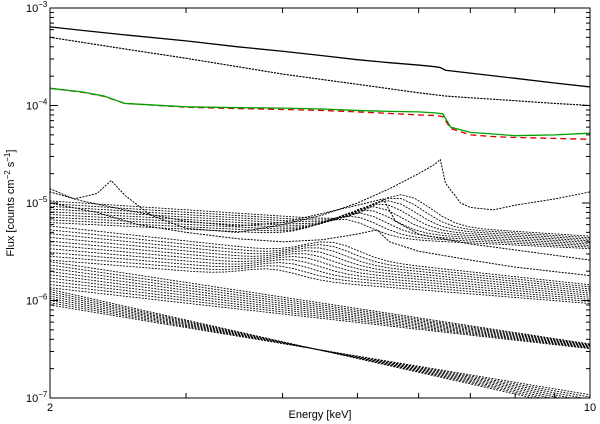  What do you see at coordinates (320, 57) in the screenshot?
I see `series-total` at bounding box center [320, 57].